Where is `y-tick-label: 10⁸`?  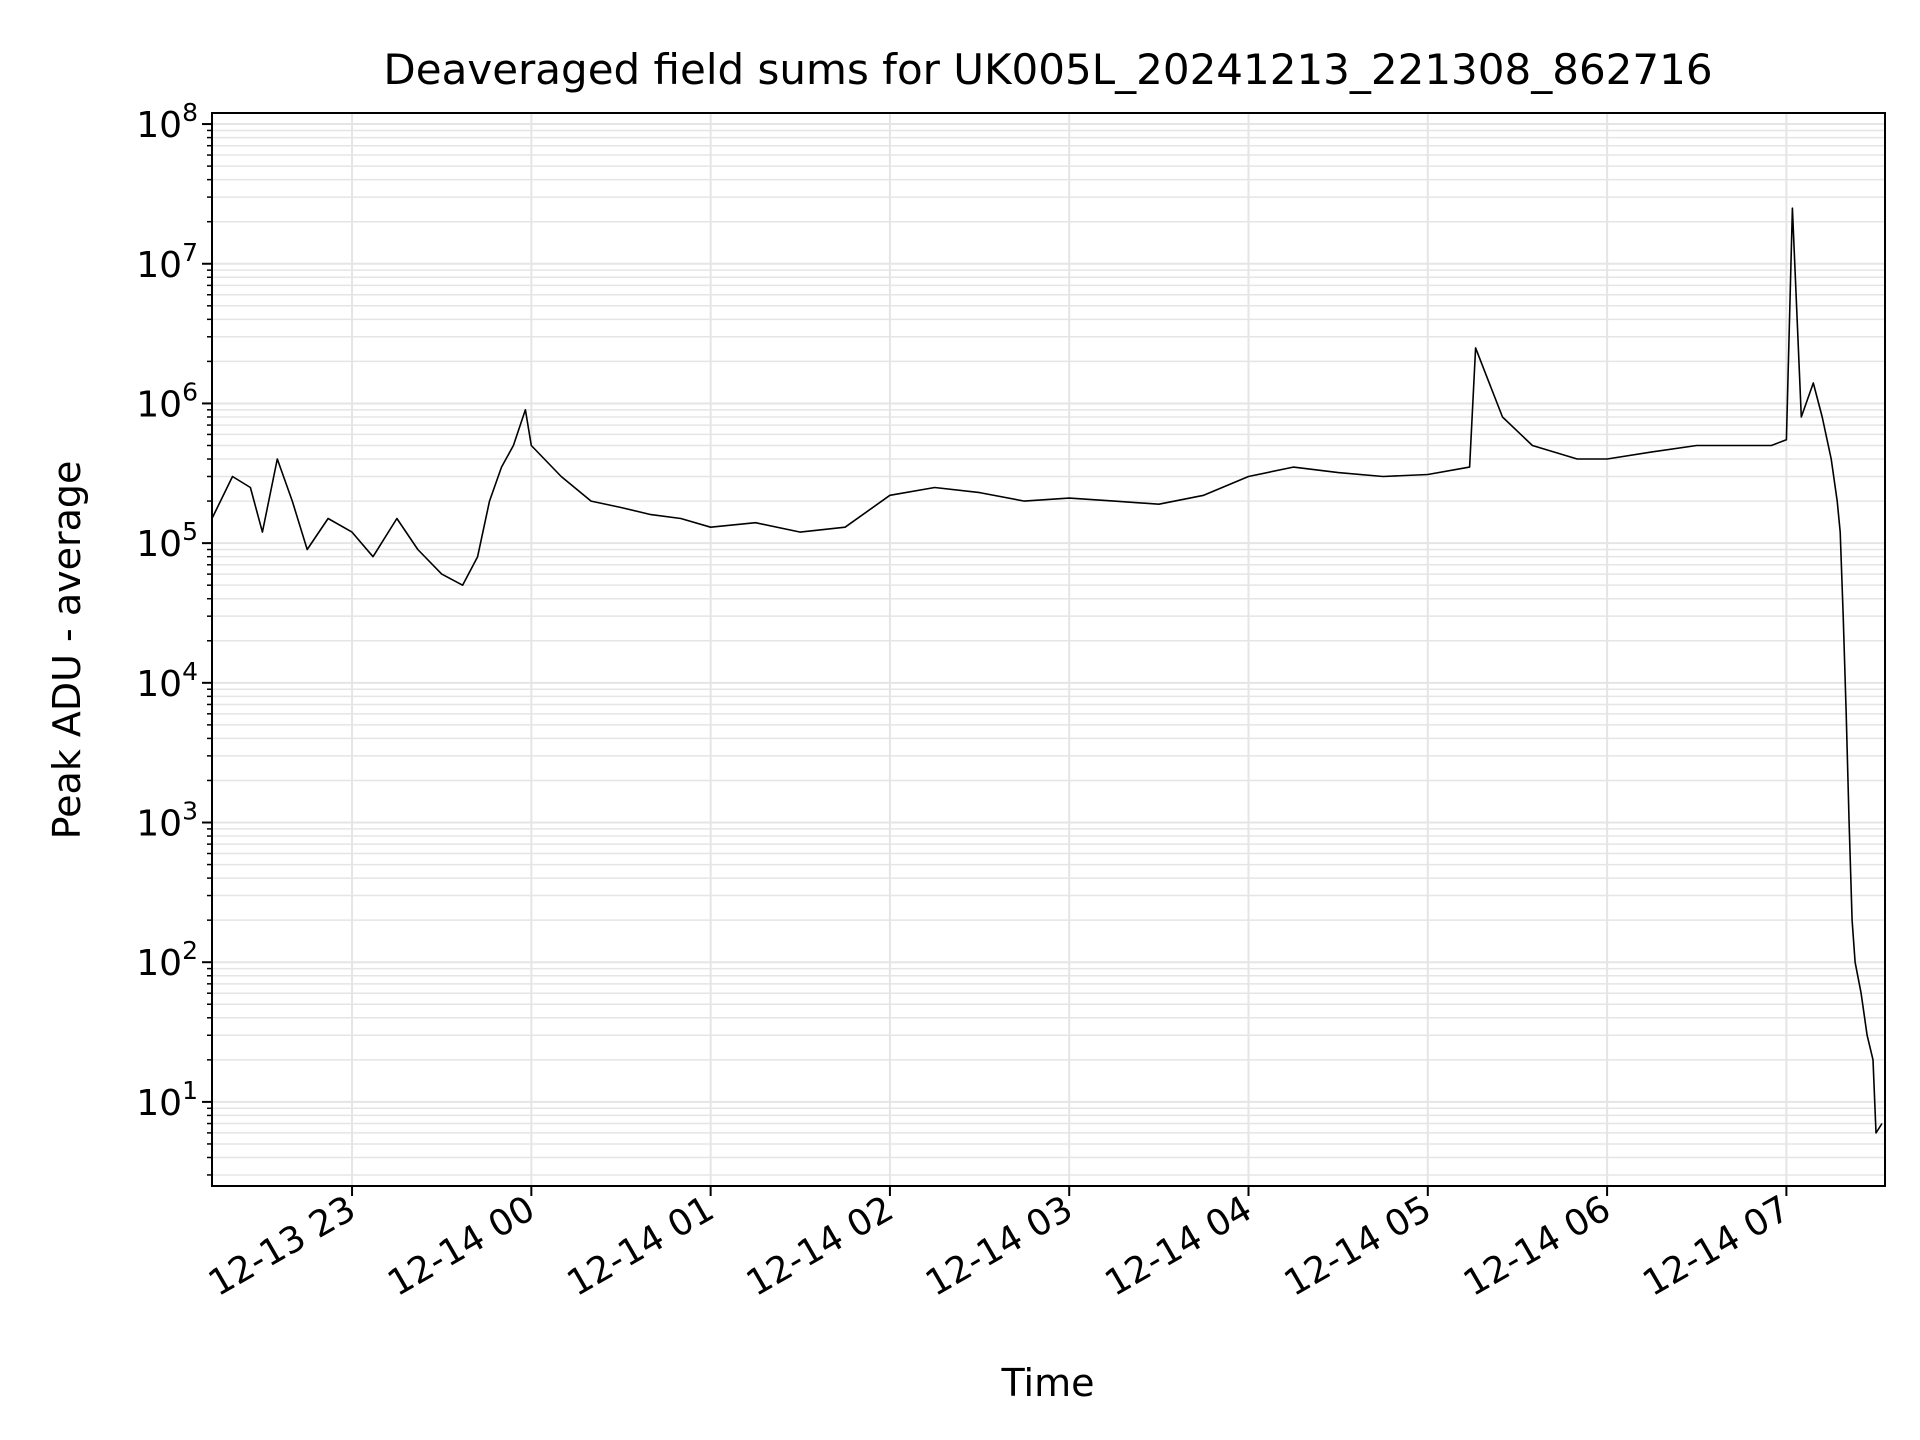
y-tick-label: 10⁸ is located at coordinates (167, 122).